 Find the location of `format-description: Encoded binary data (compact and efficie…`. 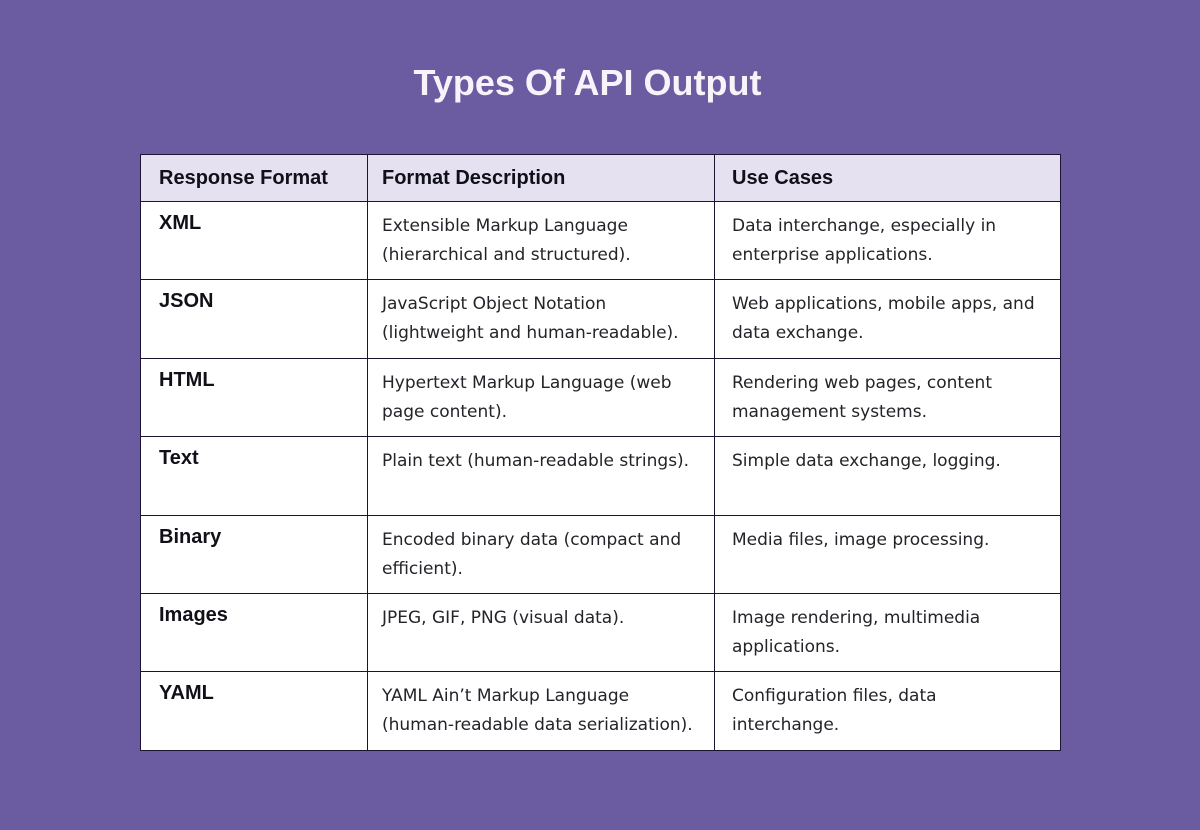

format-description: Encoded binary data (compact and efficie… is located at coordinates (541, 554).